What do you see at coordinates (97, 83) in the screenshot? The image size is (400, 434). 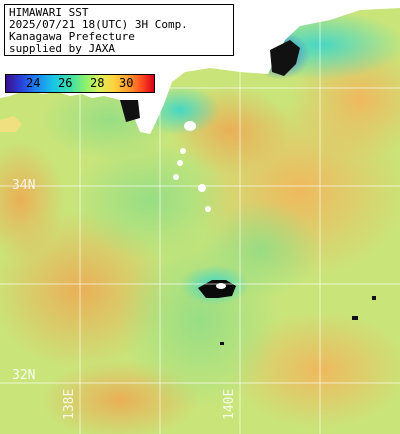 I see `colorbar-tick-28: 28` at bounding box center [97, 83].